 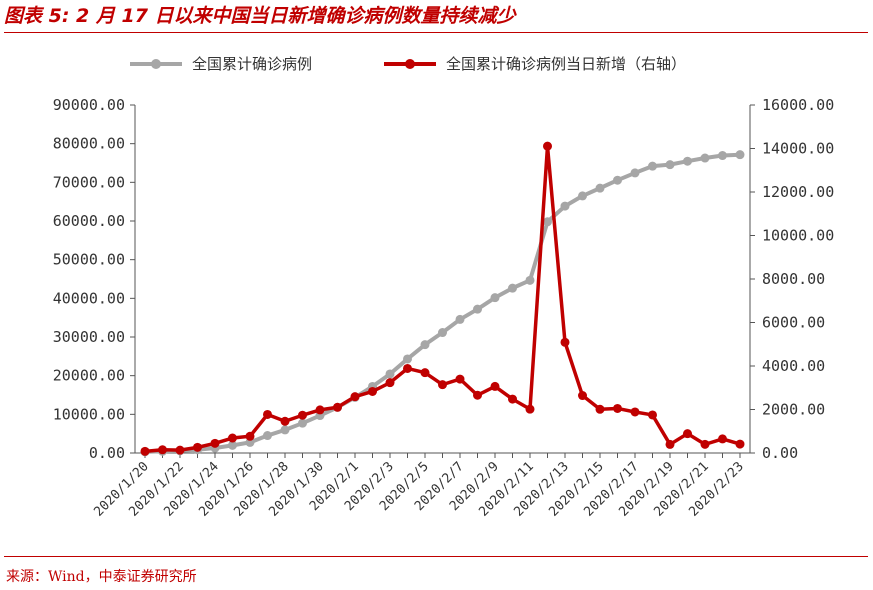 What do you see at coordinates (89, 182) in the screenshot?
I see `y-left-tick-label: 70000.00` at bounding box center [89, 182].